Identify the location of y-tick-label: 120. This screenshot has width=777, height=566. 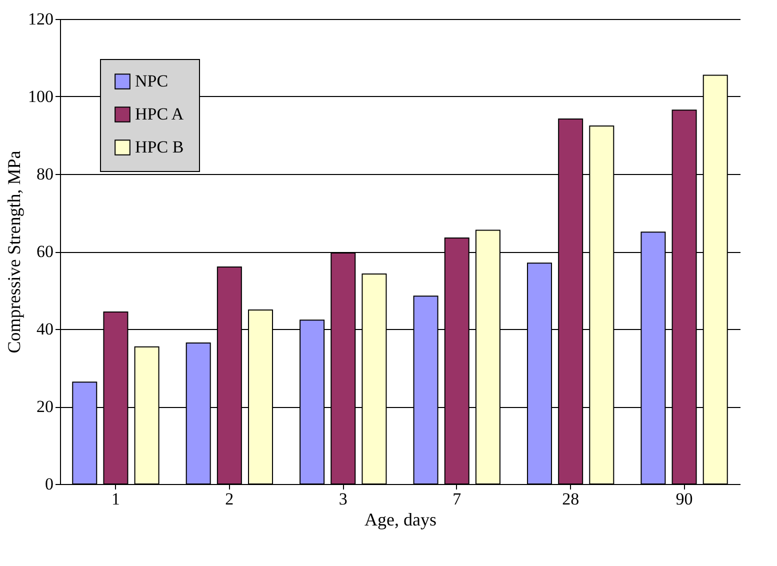
(41, 19).